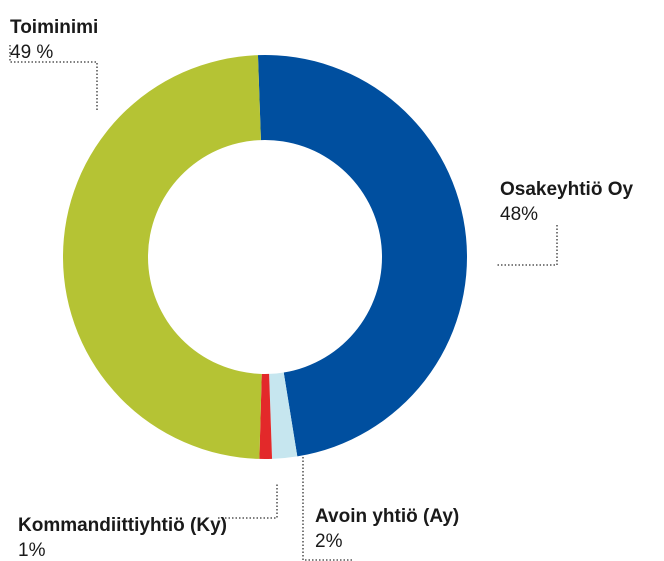 The width and height of the screenshot is (664, 561). Describe the element at coordinates (32, 550) in the screenshot. I see `value-label: 1%` at that location.